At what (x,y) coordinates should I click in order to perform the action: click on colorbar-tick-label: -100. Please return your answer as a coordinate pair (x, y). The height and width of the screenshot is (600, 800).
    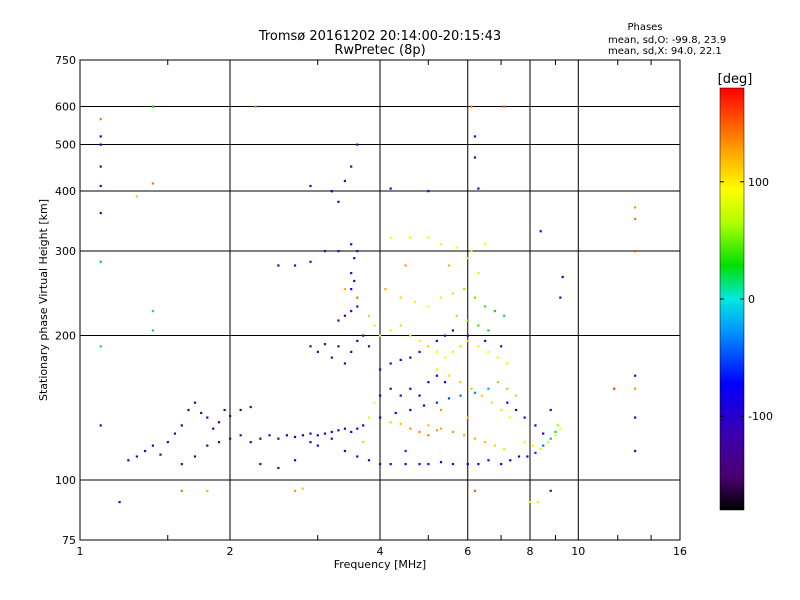
    Looking at the image, I should click on (760, 416).